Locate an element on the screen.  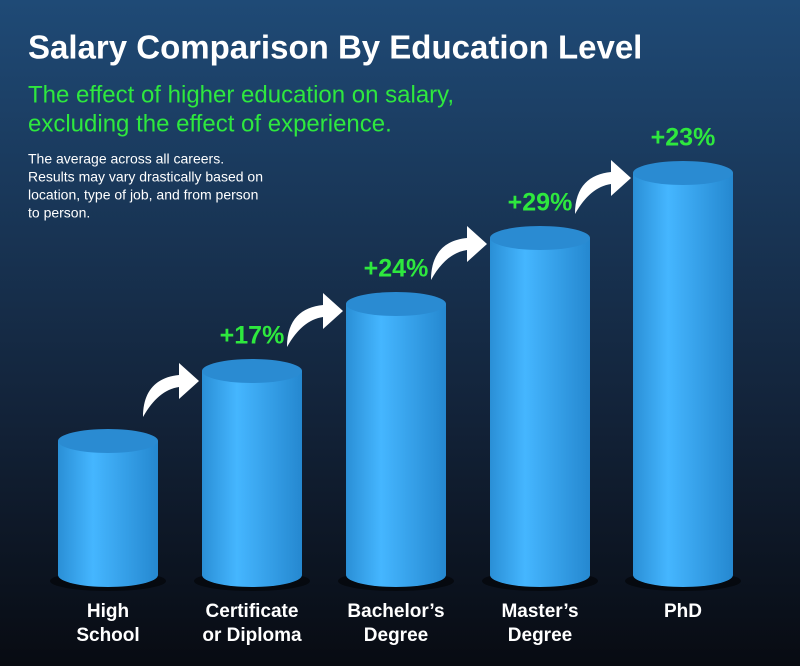
subtitle: excluding the effect of experience. is located at coordinates (210, 123).